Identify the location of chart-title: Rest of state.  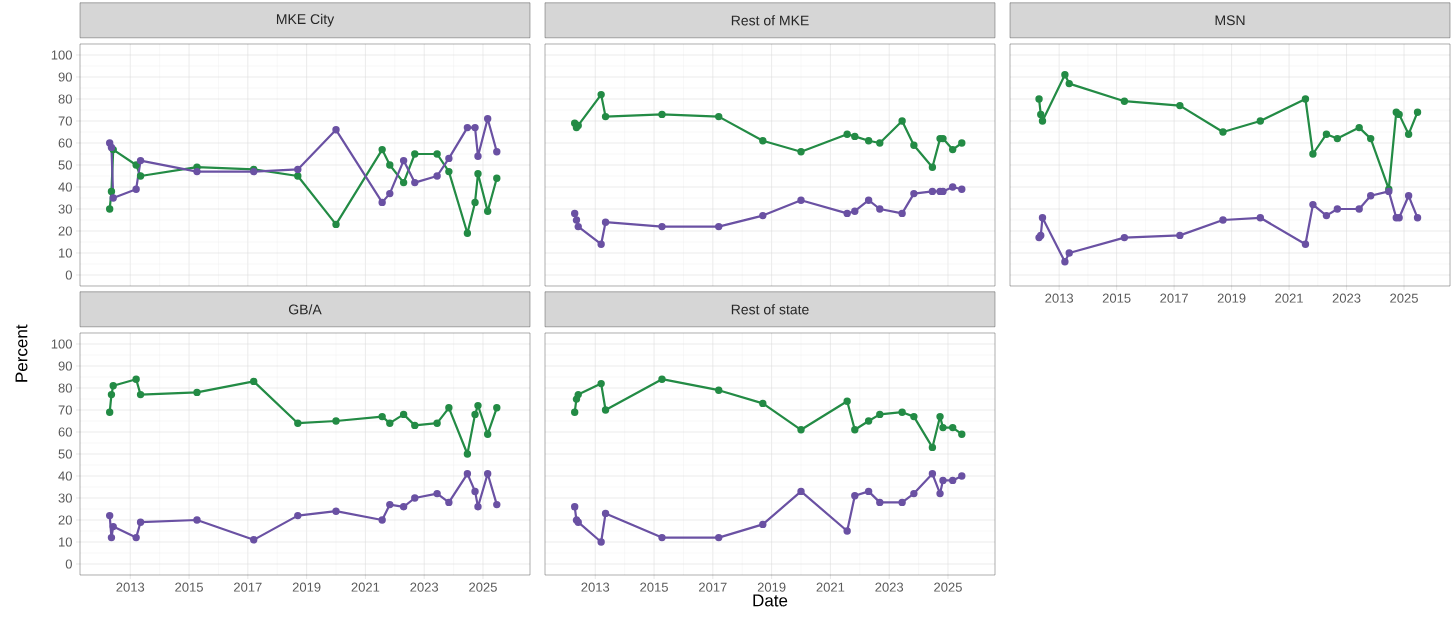
(770, 309).